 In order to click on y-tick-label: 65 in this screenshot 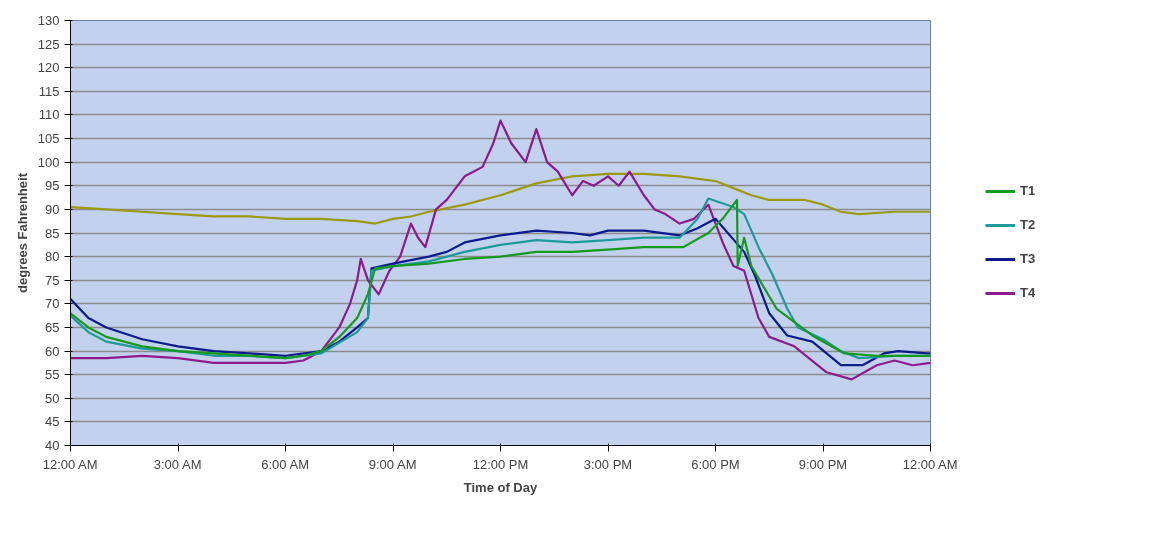, I will do `click(52, 327)`.